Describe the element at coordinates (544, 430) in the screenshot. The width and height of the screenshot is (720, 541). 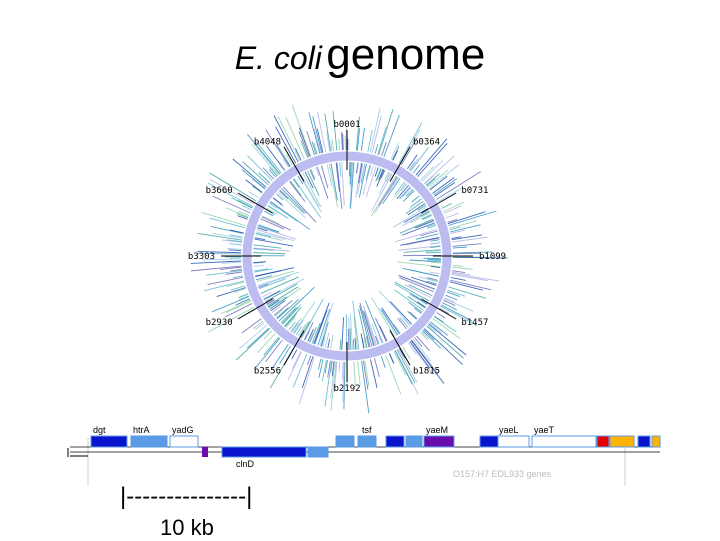
I see `gene-label: yaeT` at that location.